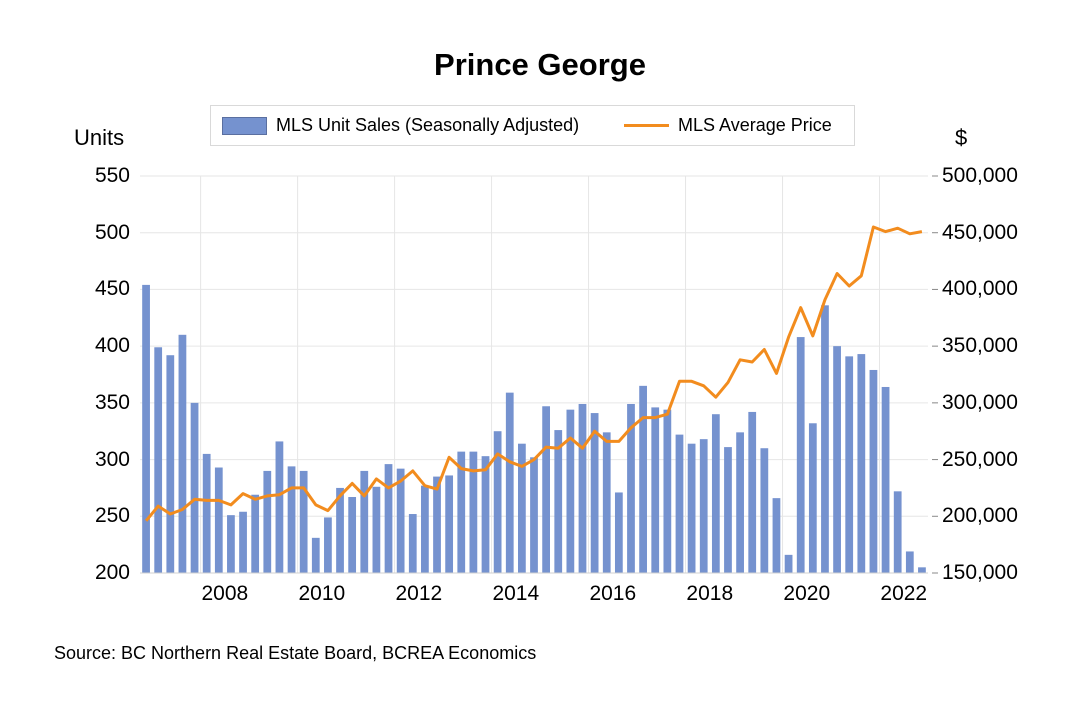 The height and width of the screenshot is (715, 1080). Describe the element at coordinates (244, 125) in the screenshot. I see `legend-swatch-bars` at that location.